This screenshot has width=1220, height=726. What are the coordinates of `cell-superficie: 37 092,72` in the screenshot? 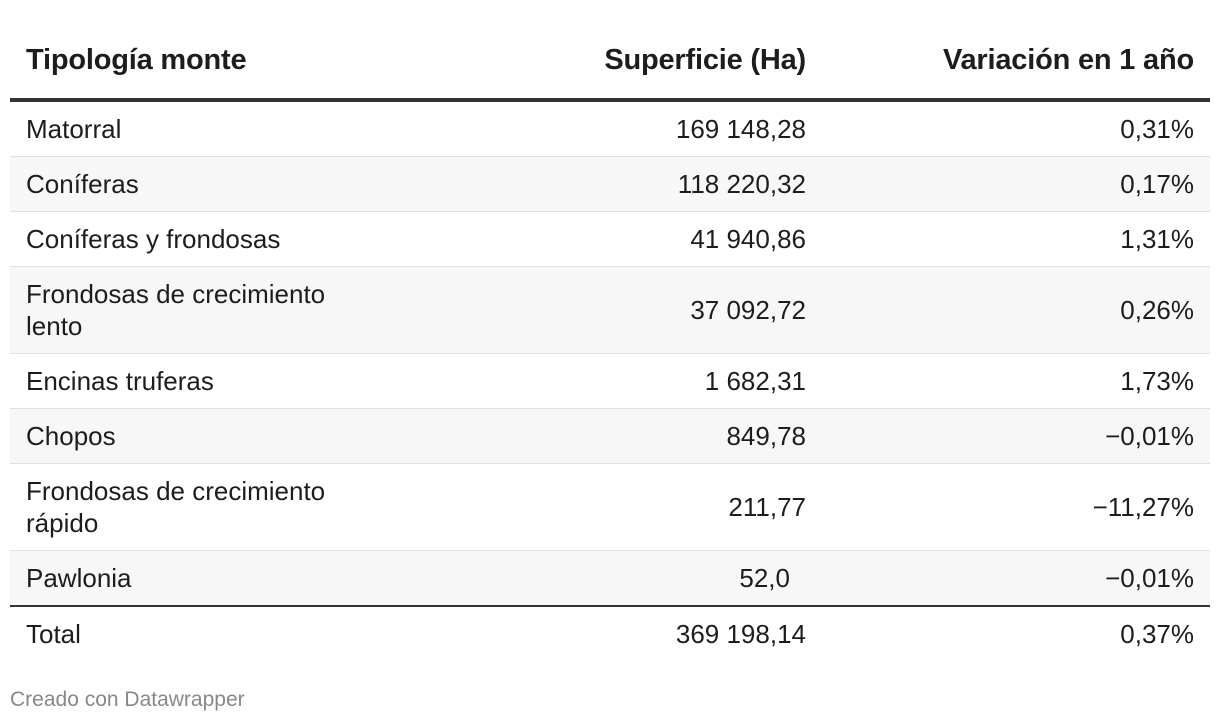 It's located at (616, 310).